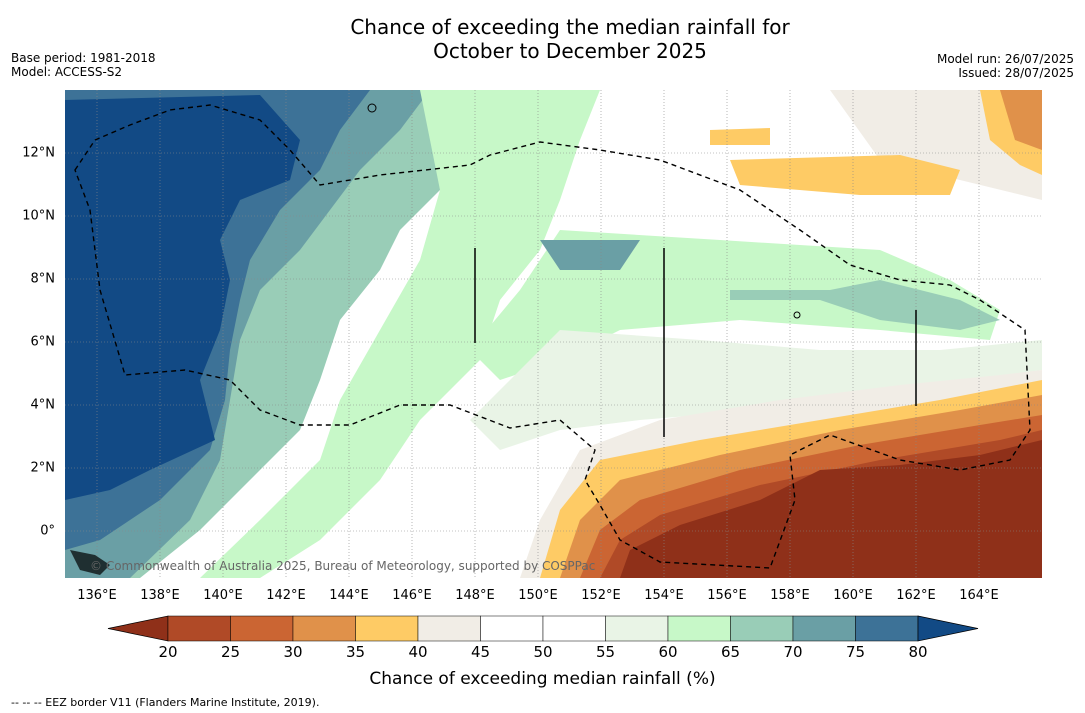  Describe the element at coordinates (475, 595) in the screenshot. I see `x-tick-label: 148°E` at that location.